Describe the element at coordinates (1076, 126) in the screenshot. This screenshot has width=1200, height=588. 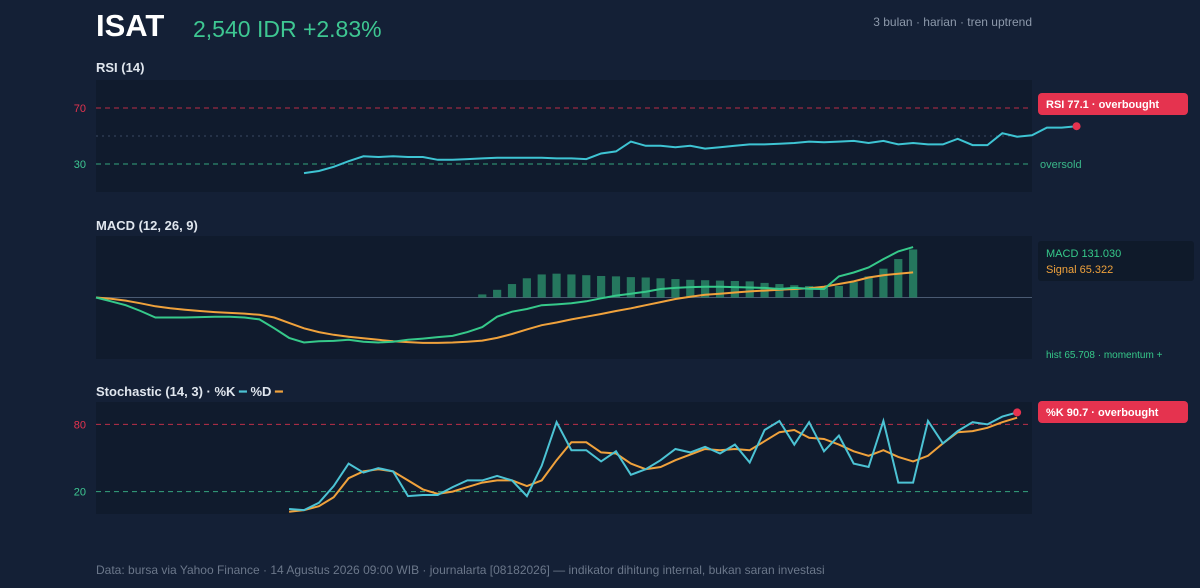
I see `rsi-last-point` at that location.